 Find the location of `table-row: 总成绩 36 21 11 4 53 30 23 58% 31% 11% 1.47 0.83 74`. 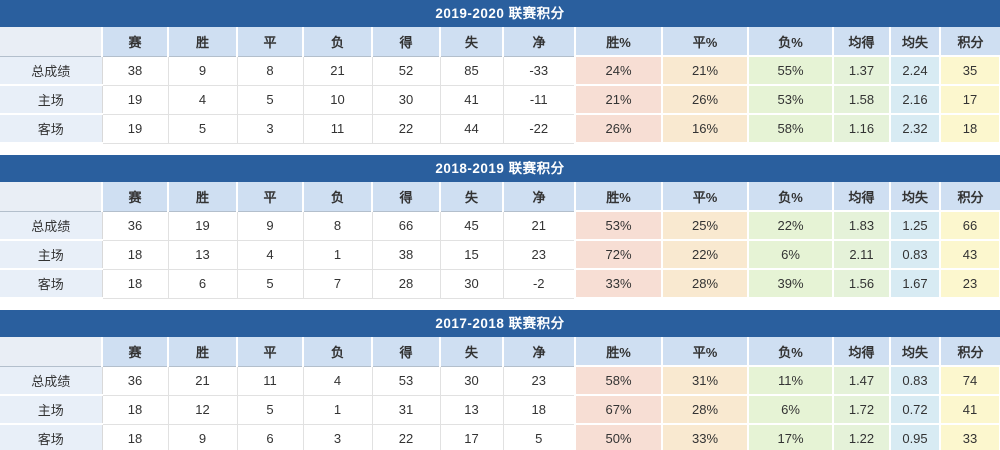

table-row: 总成绩 36 21 11 4 53 30 23 58% 31% 11% 1.47 0.83 74 is located at coordinates (500, 380).